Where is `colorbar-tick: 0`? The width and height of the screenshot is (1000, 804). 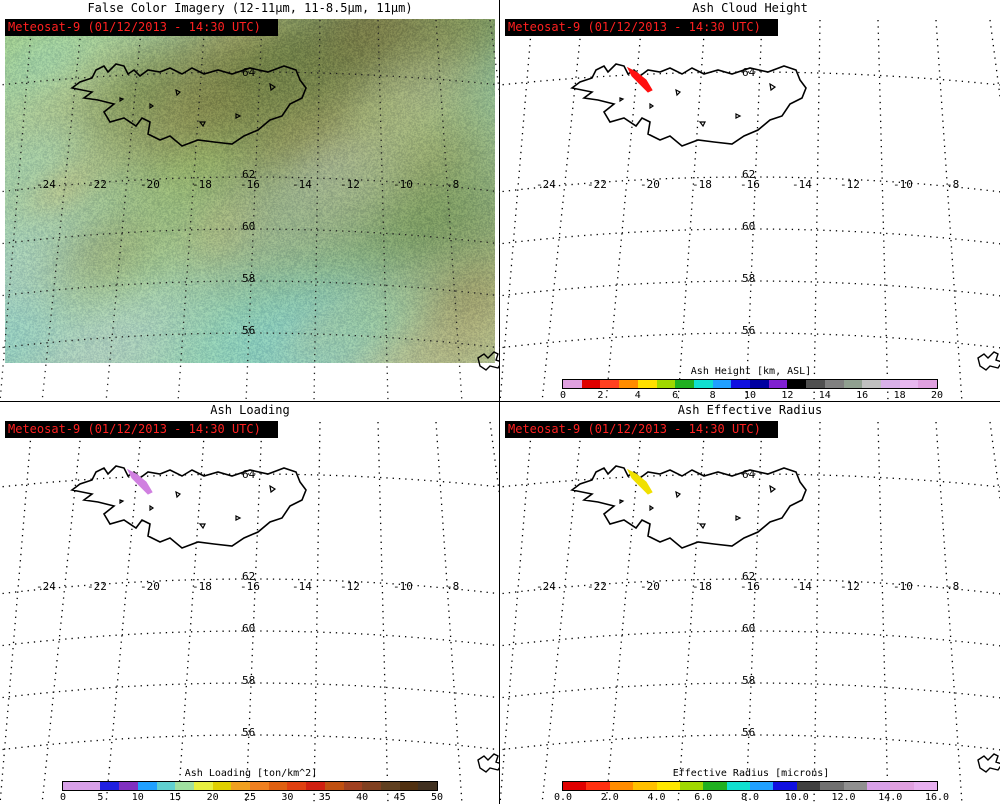 colorbar-tick: 0 is located at coordinates (563, 395).